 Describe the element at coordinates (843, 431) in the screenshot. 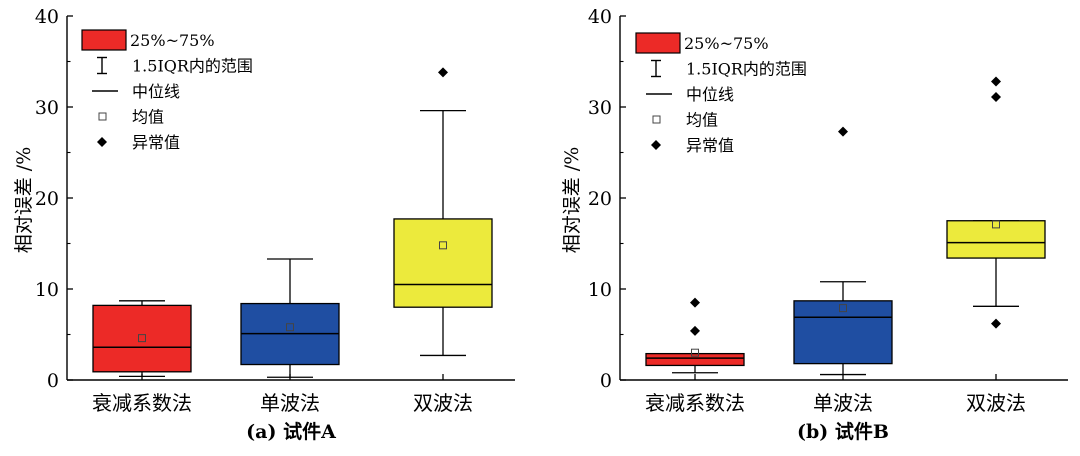

I see `panel-caption: (b) 试件B` at that location.